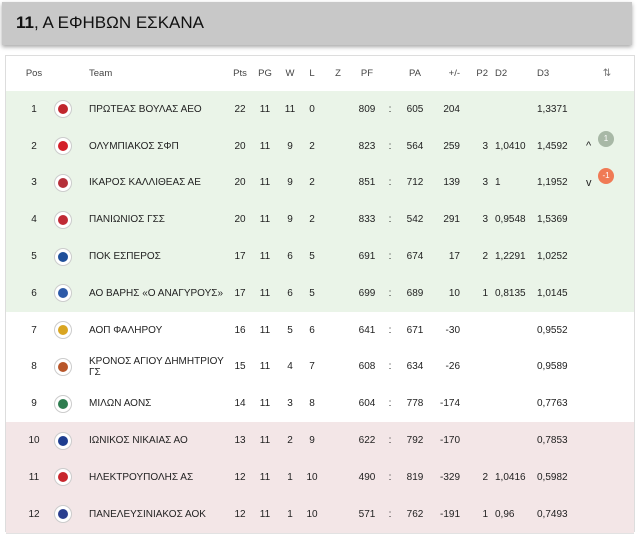 Image resolution: width=640 pixels, height=534 pixels. Describe the element at coordinates (312, 367) in the screenshot. I see `row-losses: 7` at that location.